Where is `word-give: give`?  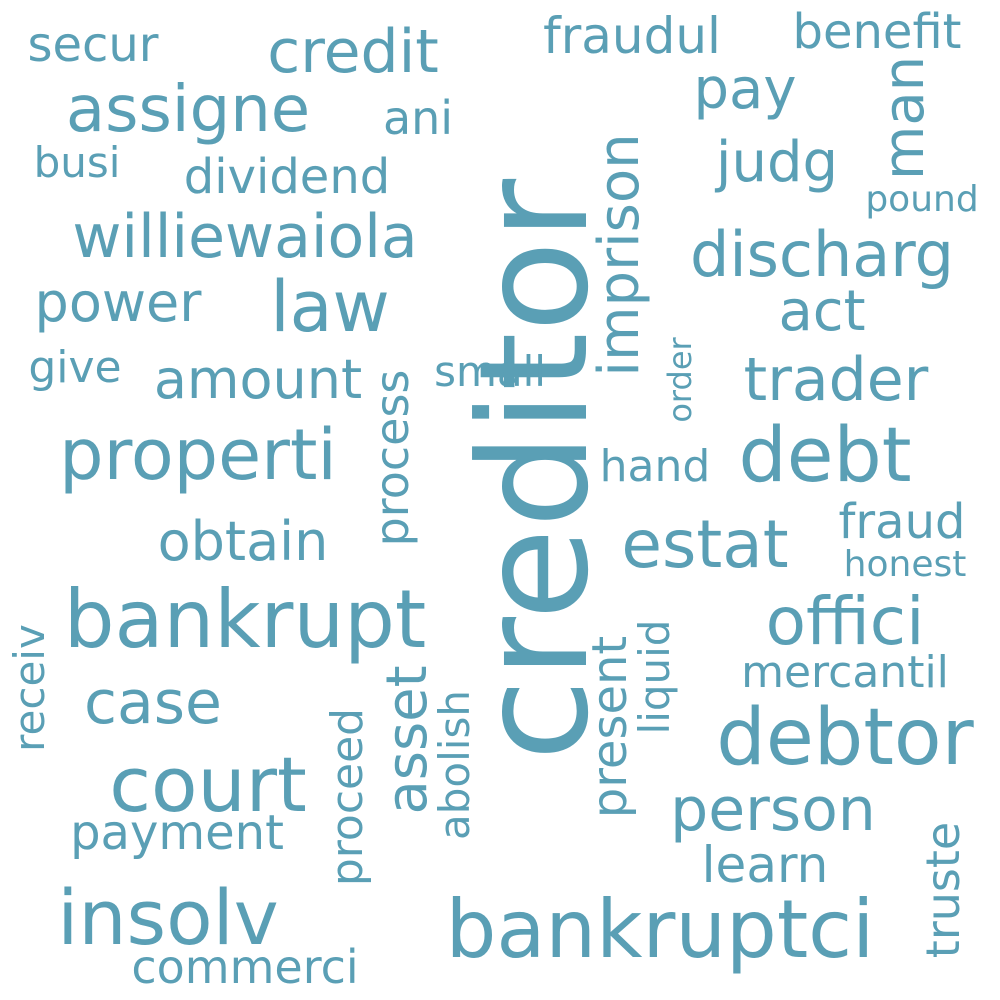 word-give: give is located at coordinates (75, 367).